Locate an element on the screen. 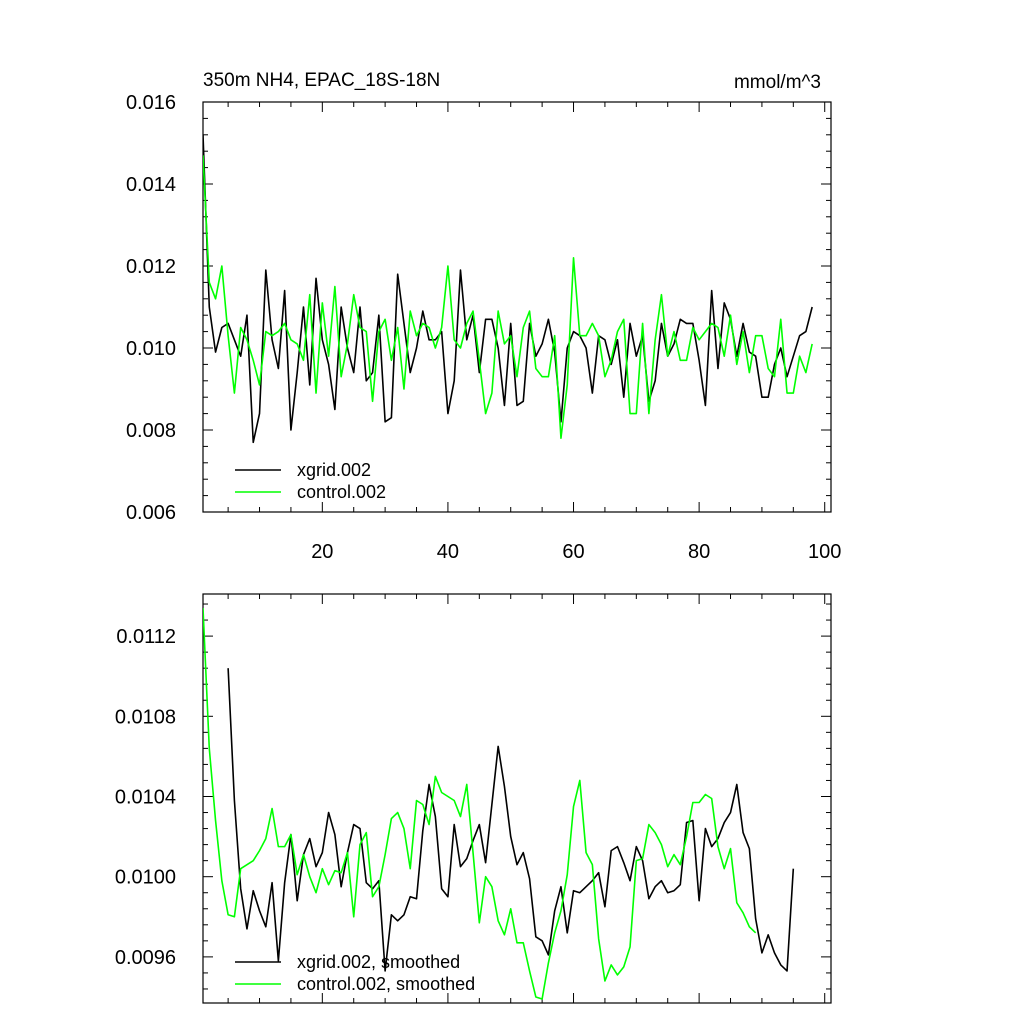 This screenshot has width=1024, height=1024. legend-label: xgrid.002 is located at coordinates (334, 470).